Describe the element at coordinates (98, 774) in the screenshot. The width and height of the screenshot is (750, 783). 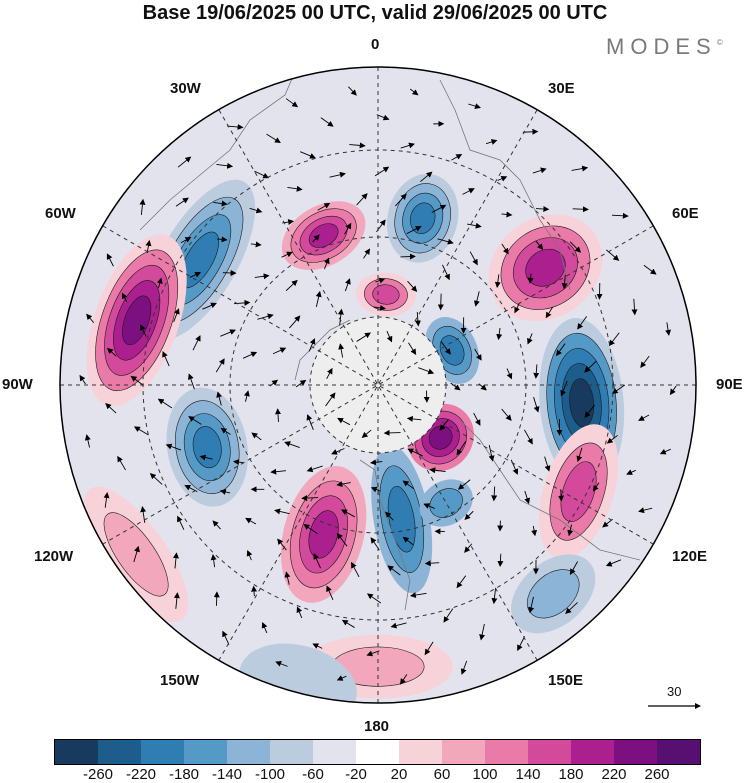
I see `colorbar-tick-label: -260` at that location.